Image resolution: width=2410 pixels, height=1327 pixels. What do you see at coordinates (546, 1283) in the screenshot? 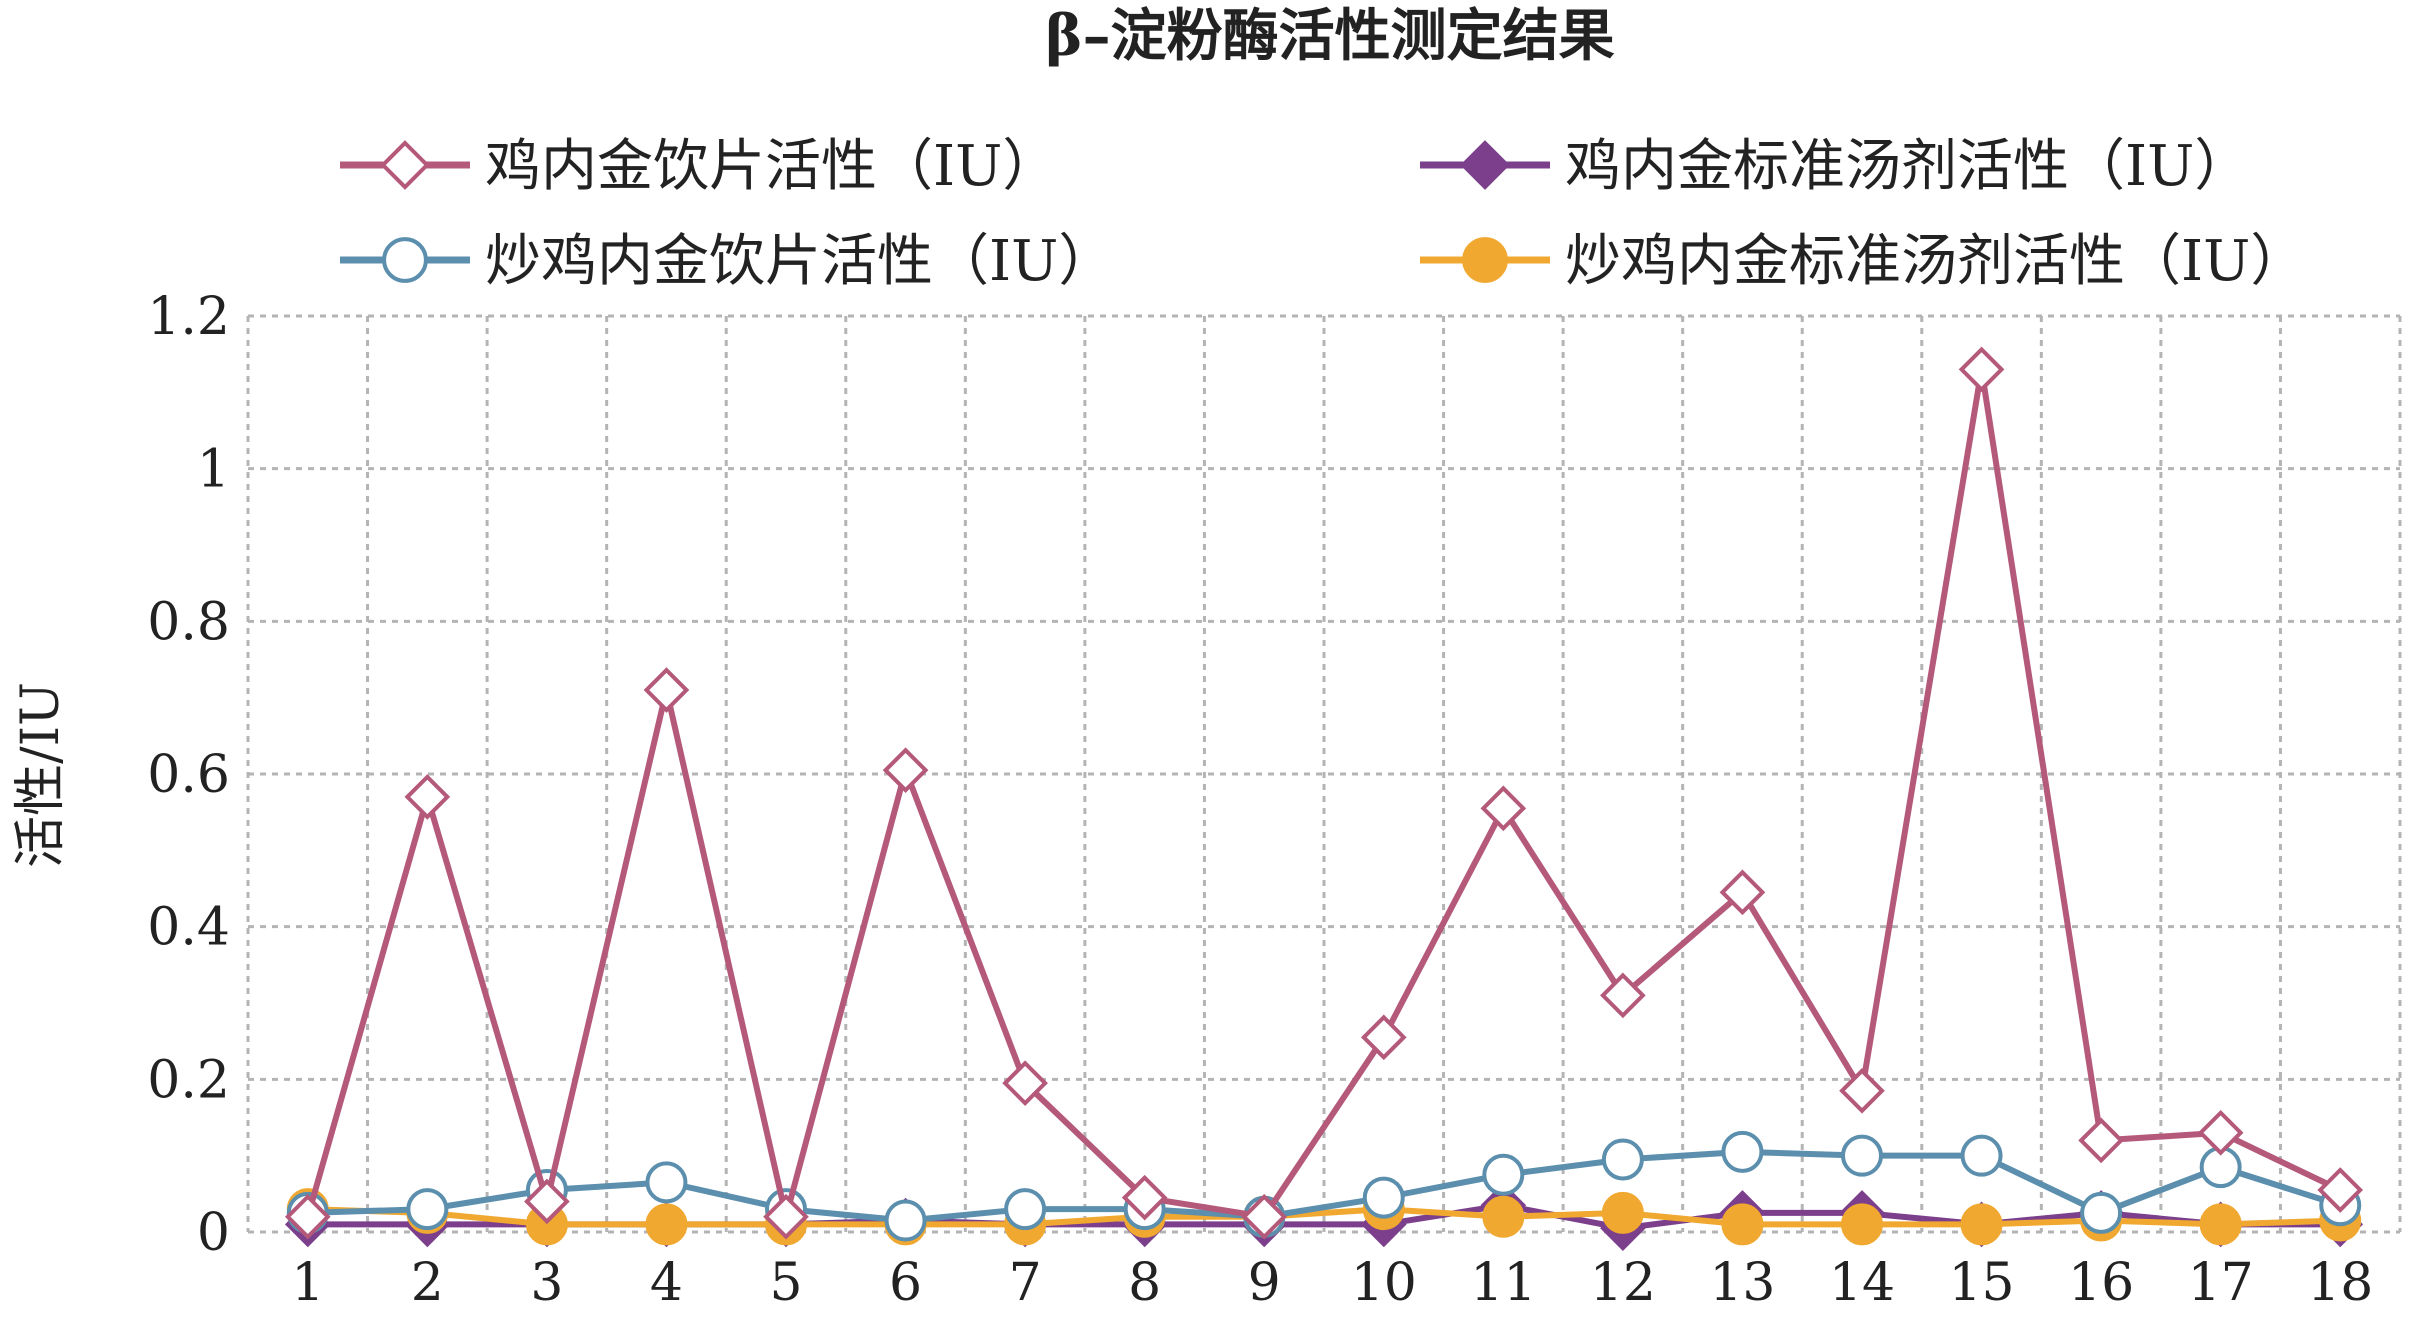
I see `x-tick-label: 3` at bounding box center [546, 1283].